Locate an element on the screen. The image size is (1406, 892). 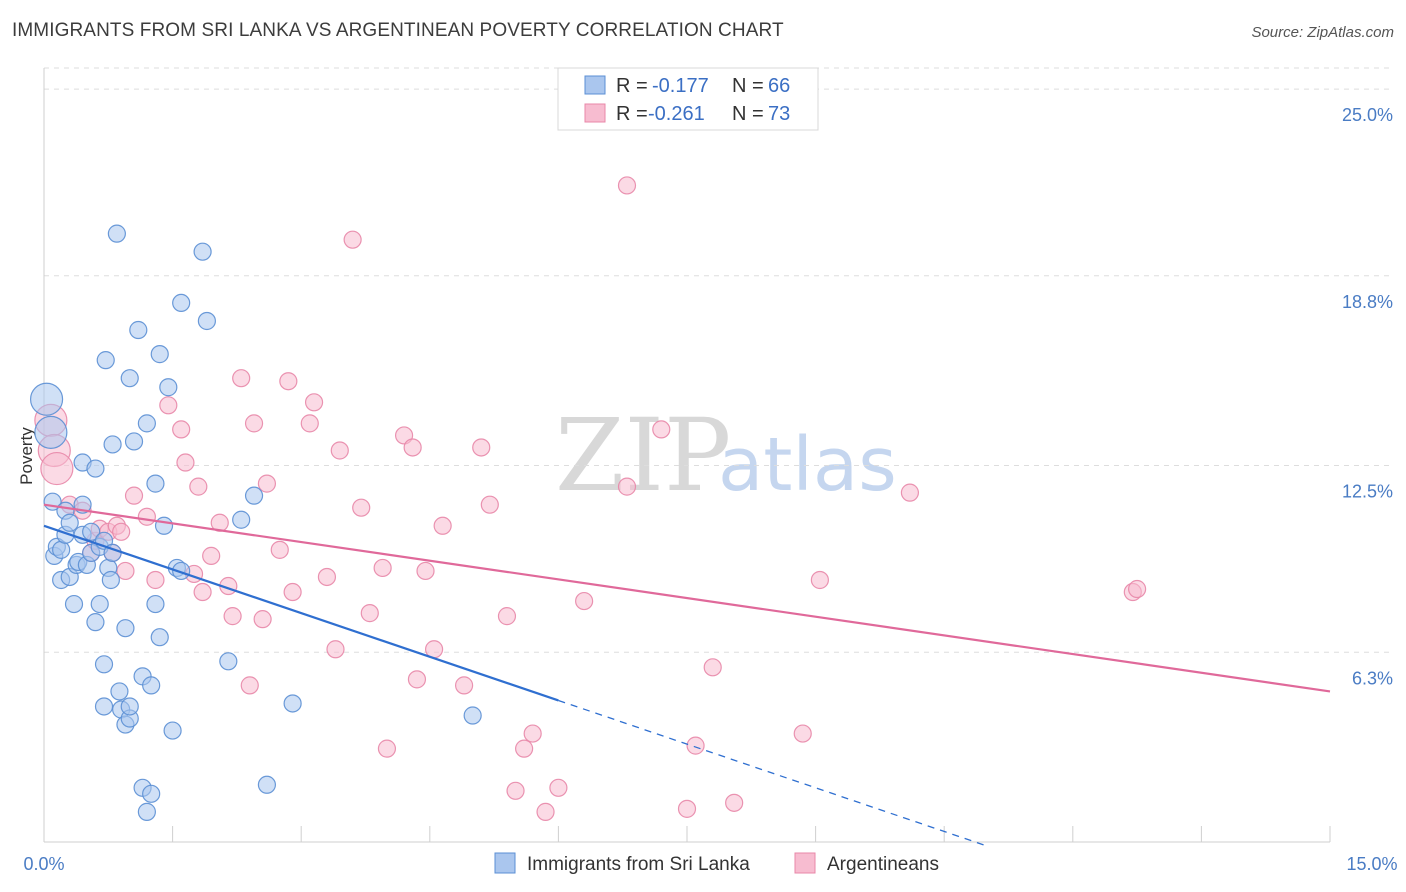
legend-n-label-2: N = is located at coordinates (748, 114).